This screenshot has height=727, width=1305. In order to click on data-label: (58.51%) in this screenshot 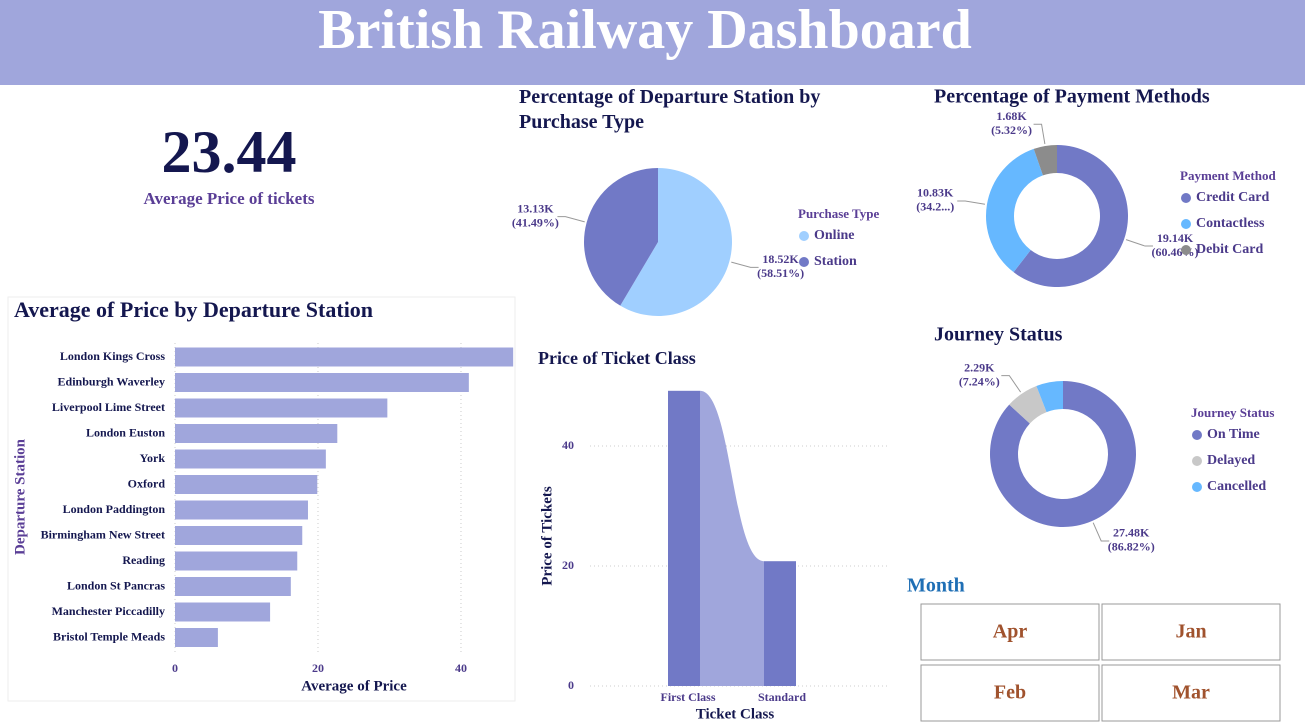, I will do `click(780, 273)`.